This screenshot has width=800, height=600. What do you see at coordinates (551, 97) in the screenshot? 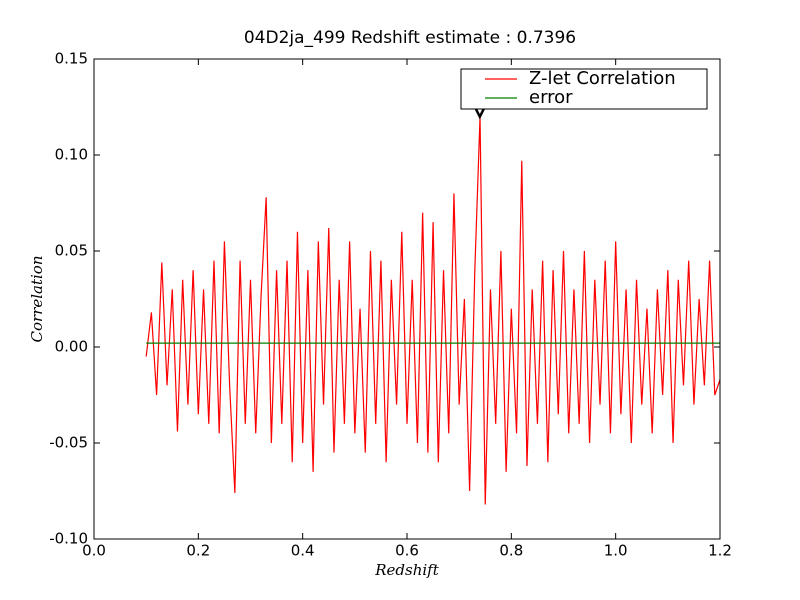
I see `legend-label: error` at bounding box center [551, 97].